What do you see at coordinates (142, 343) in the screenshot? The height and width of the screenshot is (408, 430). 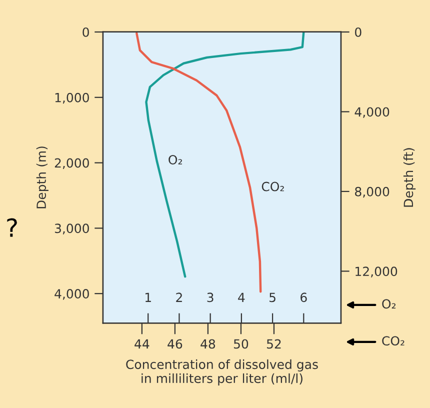 I see `x2-tick-label: 44` at bounding box center [142, 343].